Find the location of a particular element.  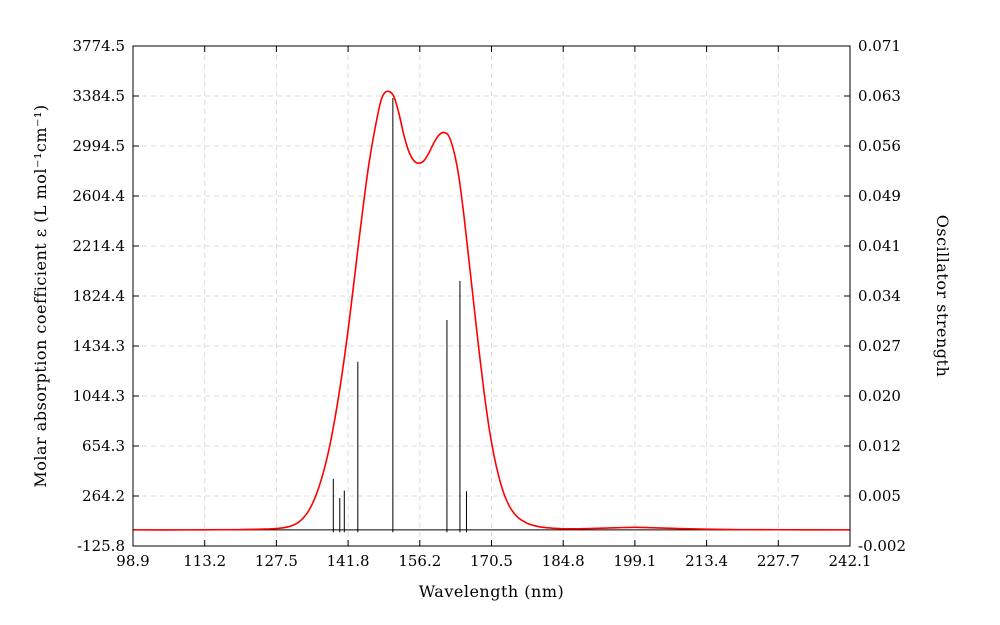

y-left-tick-label: 3774.5 is located at coordinates (99, 46).